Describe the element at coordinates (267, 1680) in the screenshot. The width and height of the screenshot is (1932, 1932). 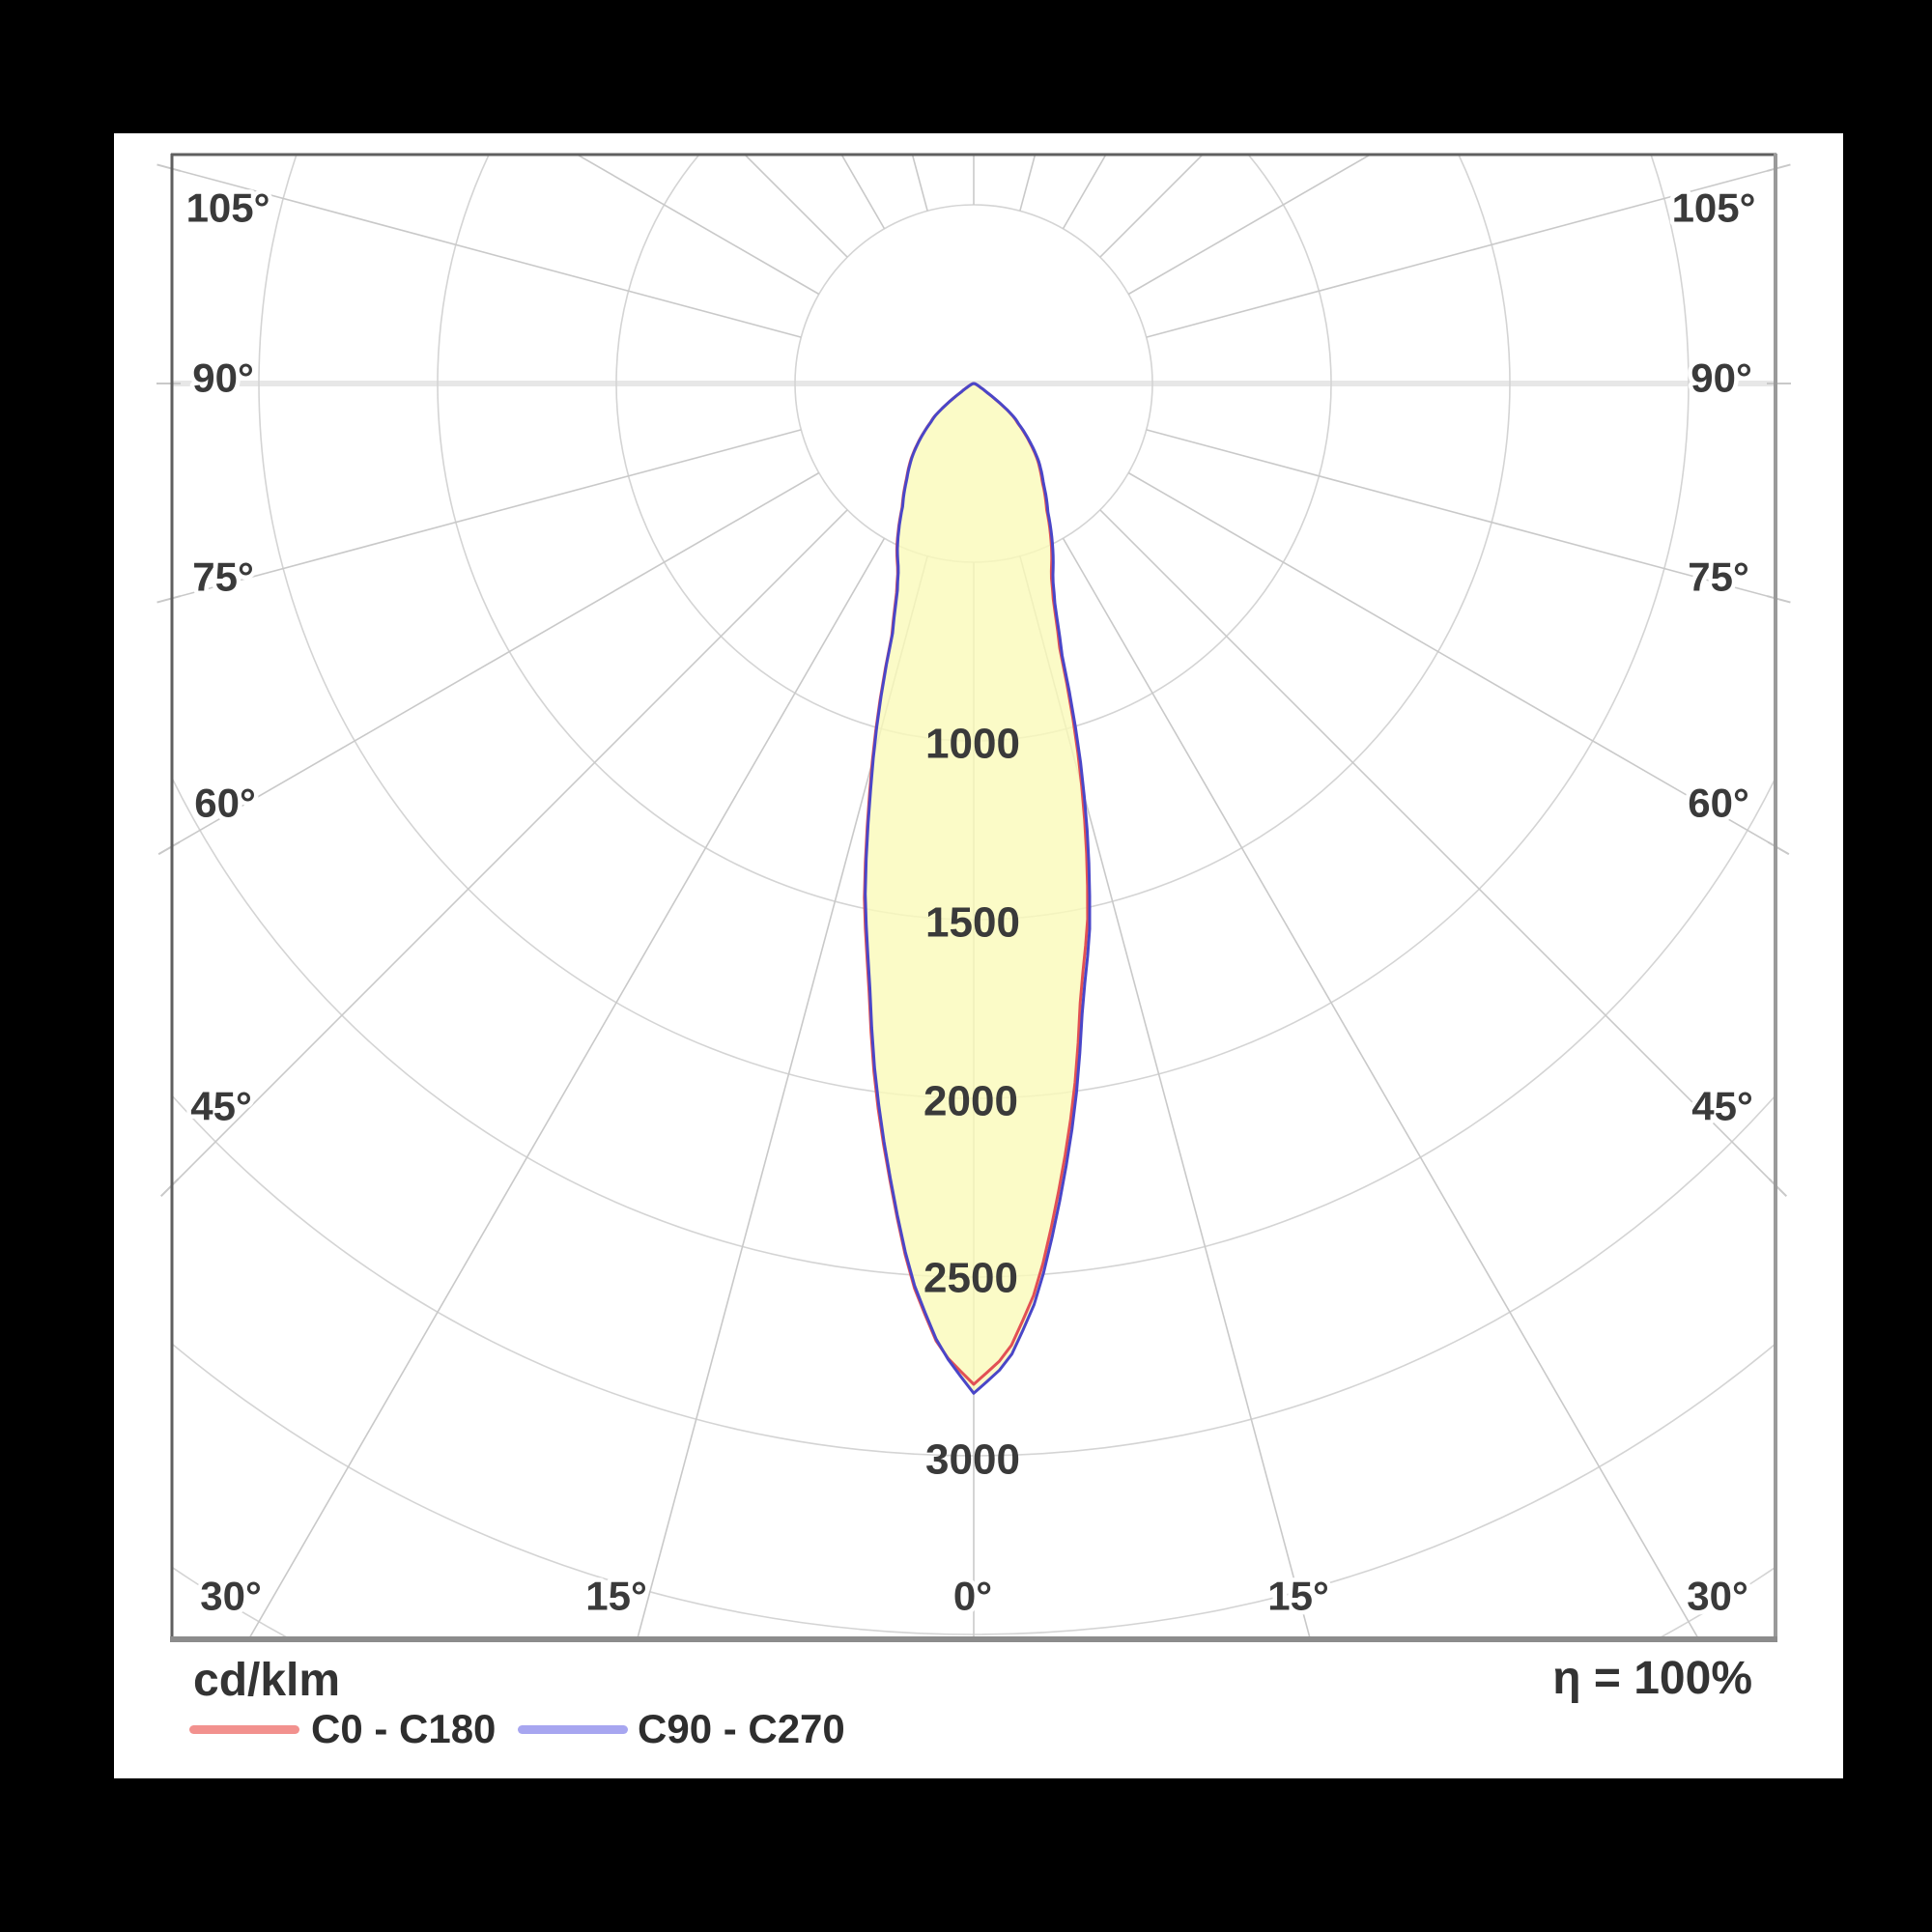
I see `unit-label: cd/klm` at that location.